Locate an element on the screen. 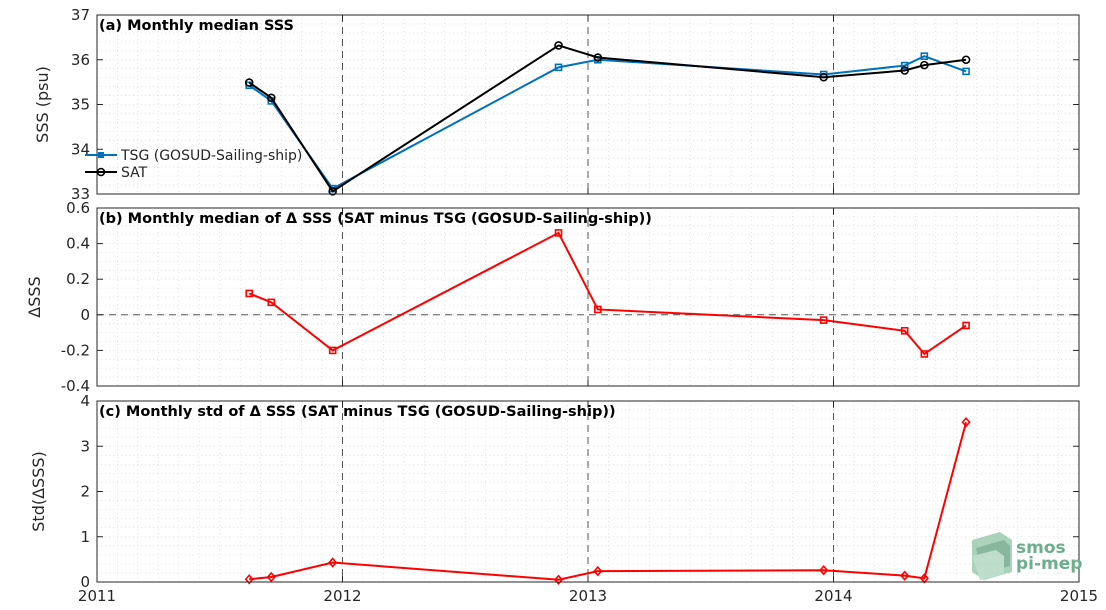  y-tick-label: 0.6 is located at coordinates (78, 208).